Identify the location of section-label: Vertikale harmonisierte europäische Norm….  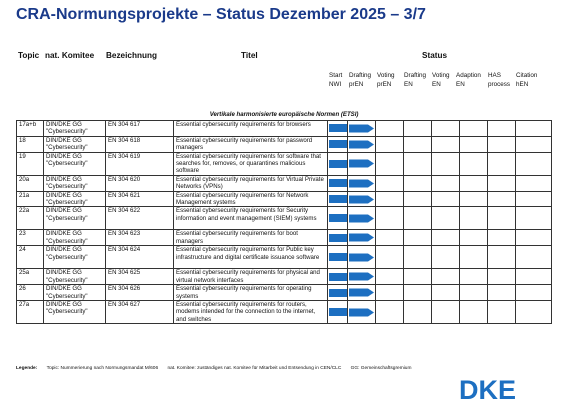
(284, 116).